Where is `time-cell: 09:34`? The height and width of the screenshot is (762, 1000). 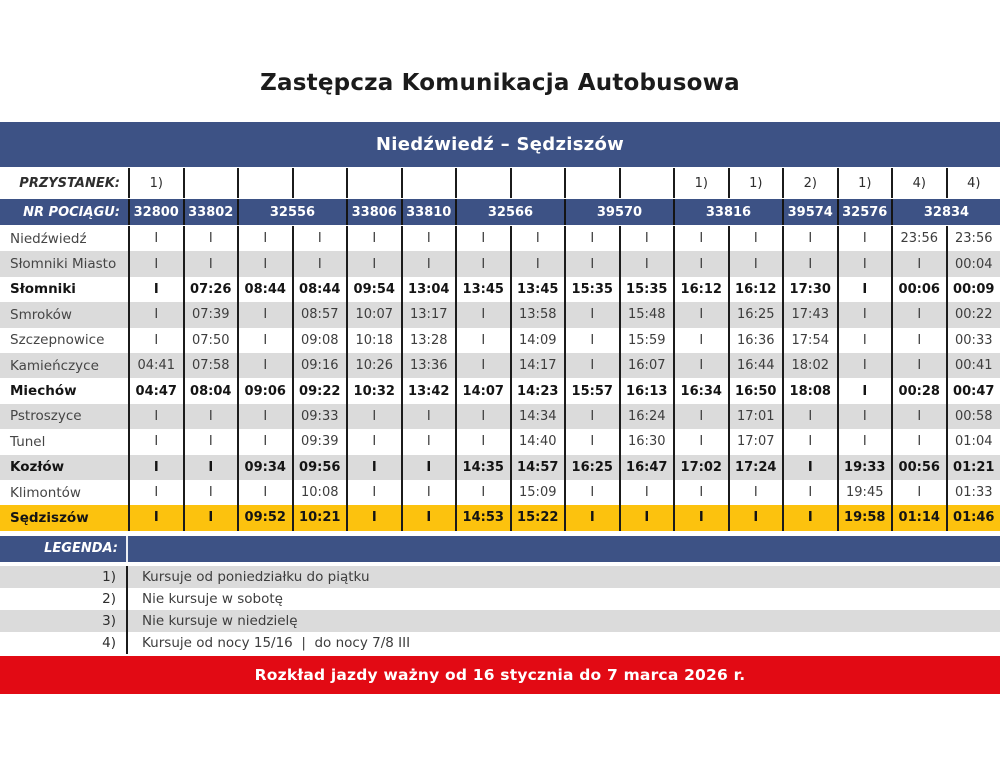
time-cell: 09:34 is located at coordinates (264, 467).